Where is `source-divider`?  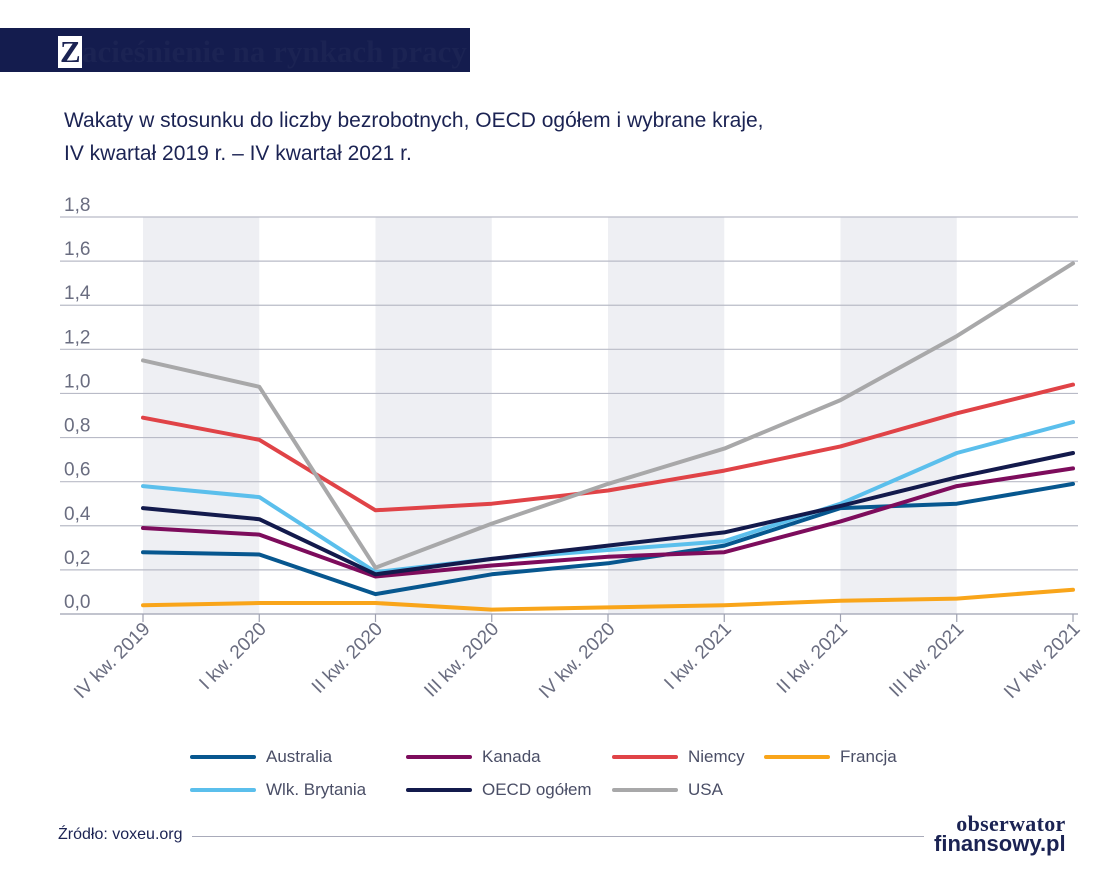 source-divider is located at coordinates (558, 836).